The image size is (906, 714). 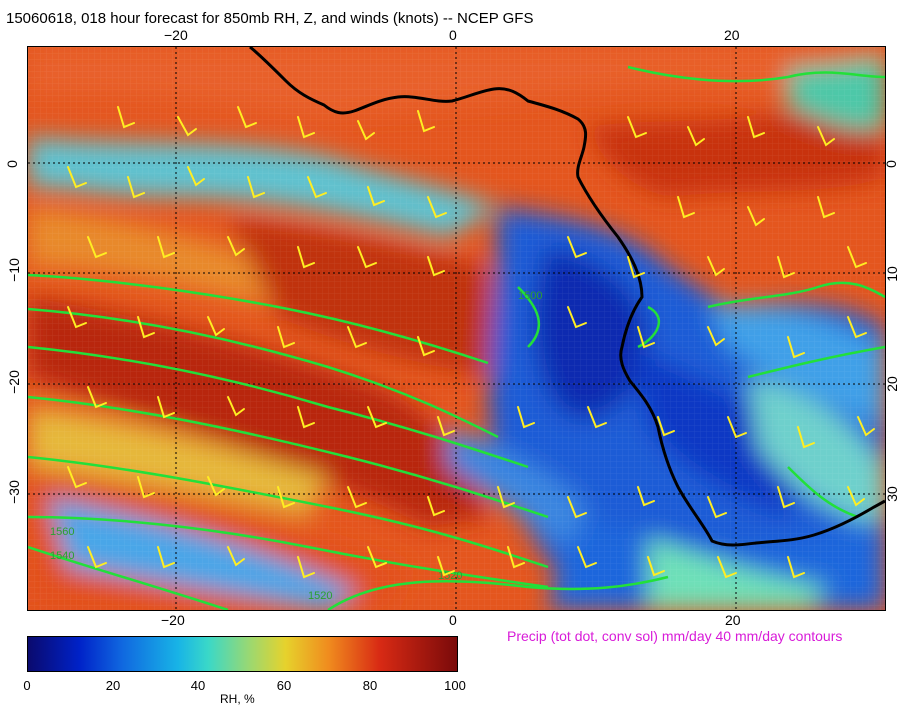 What do you see at coordinates (891, 494) in the screenshot?
I see `lat-tick-right-30: 30` at bounding box center [891, 494].